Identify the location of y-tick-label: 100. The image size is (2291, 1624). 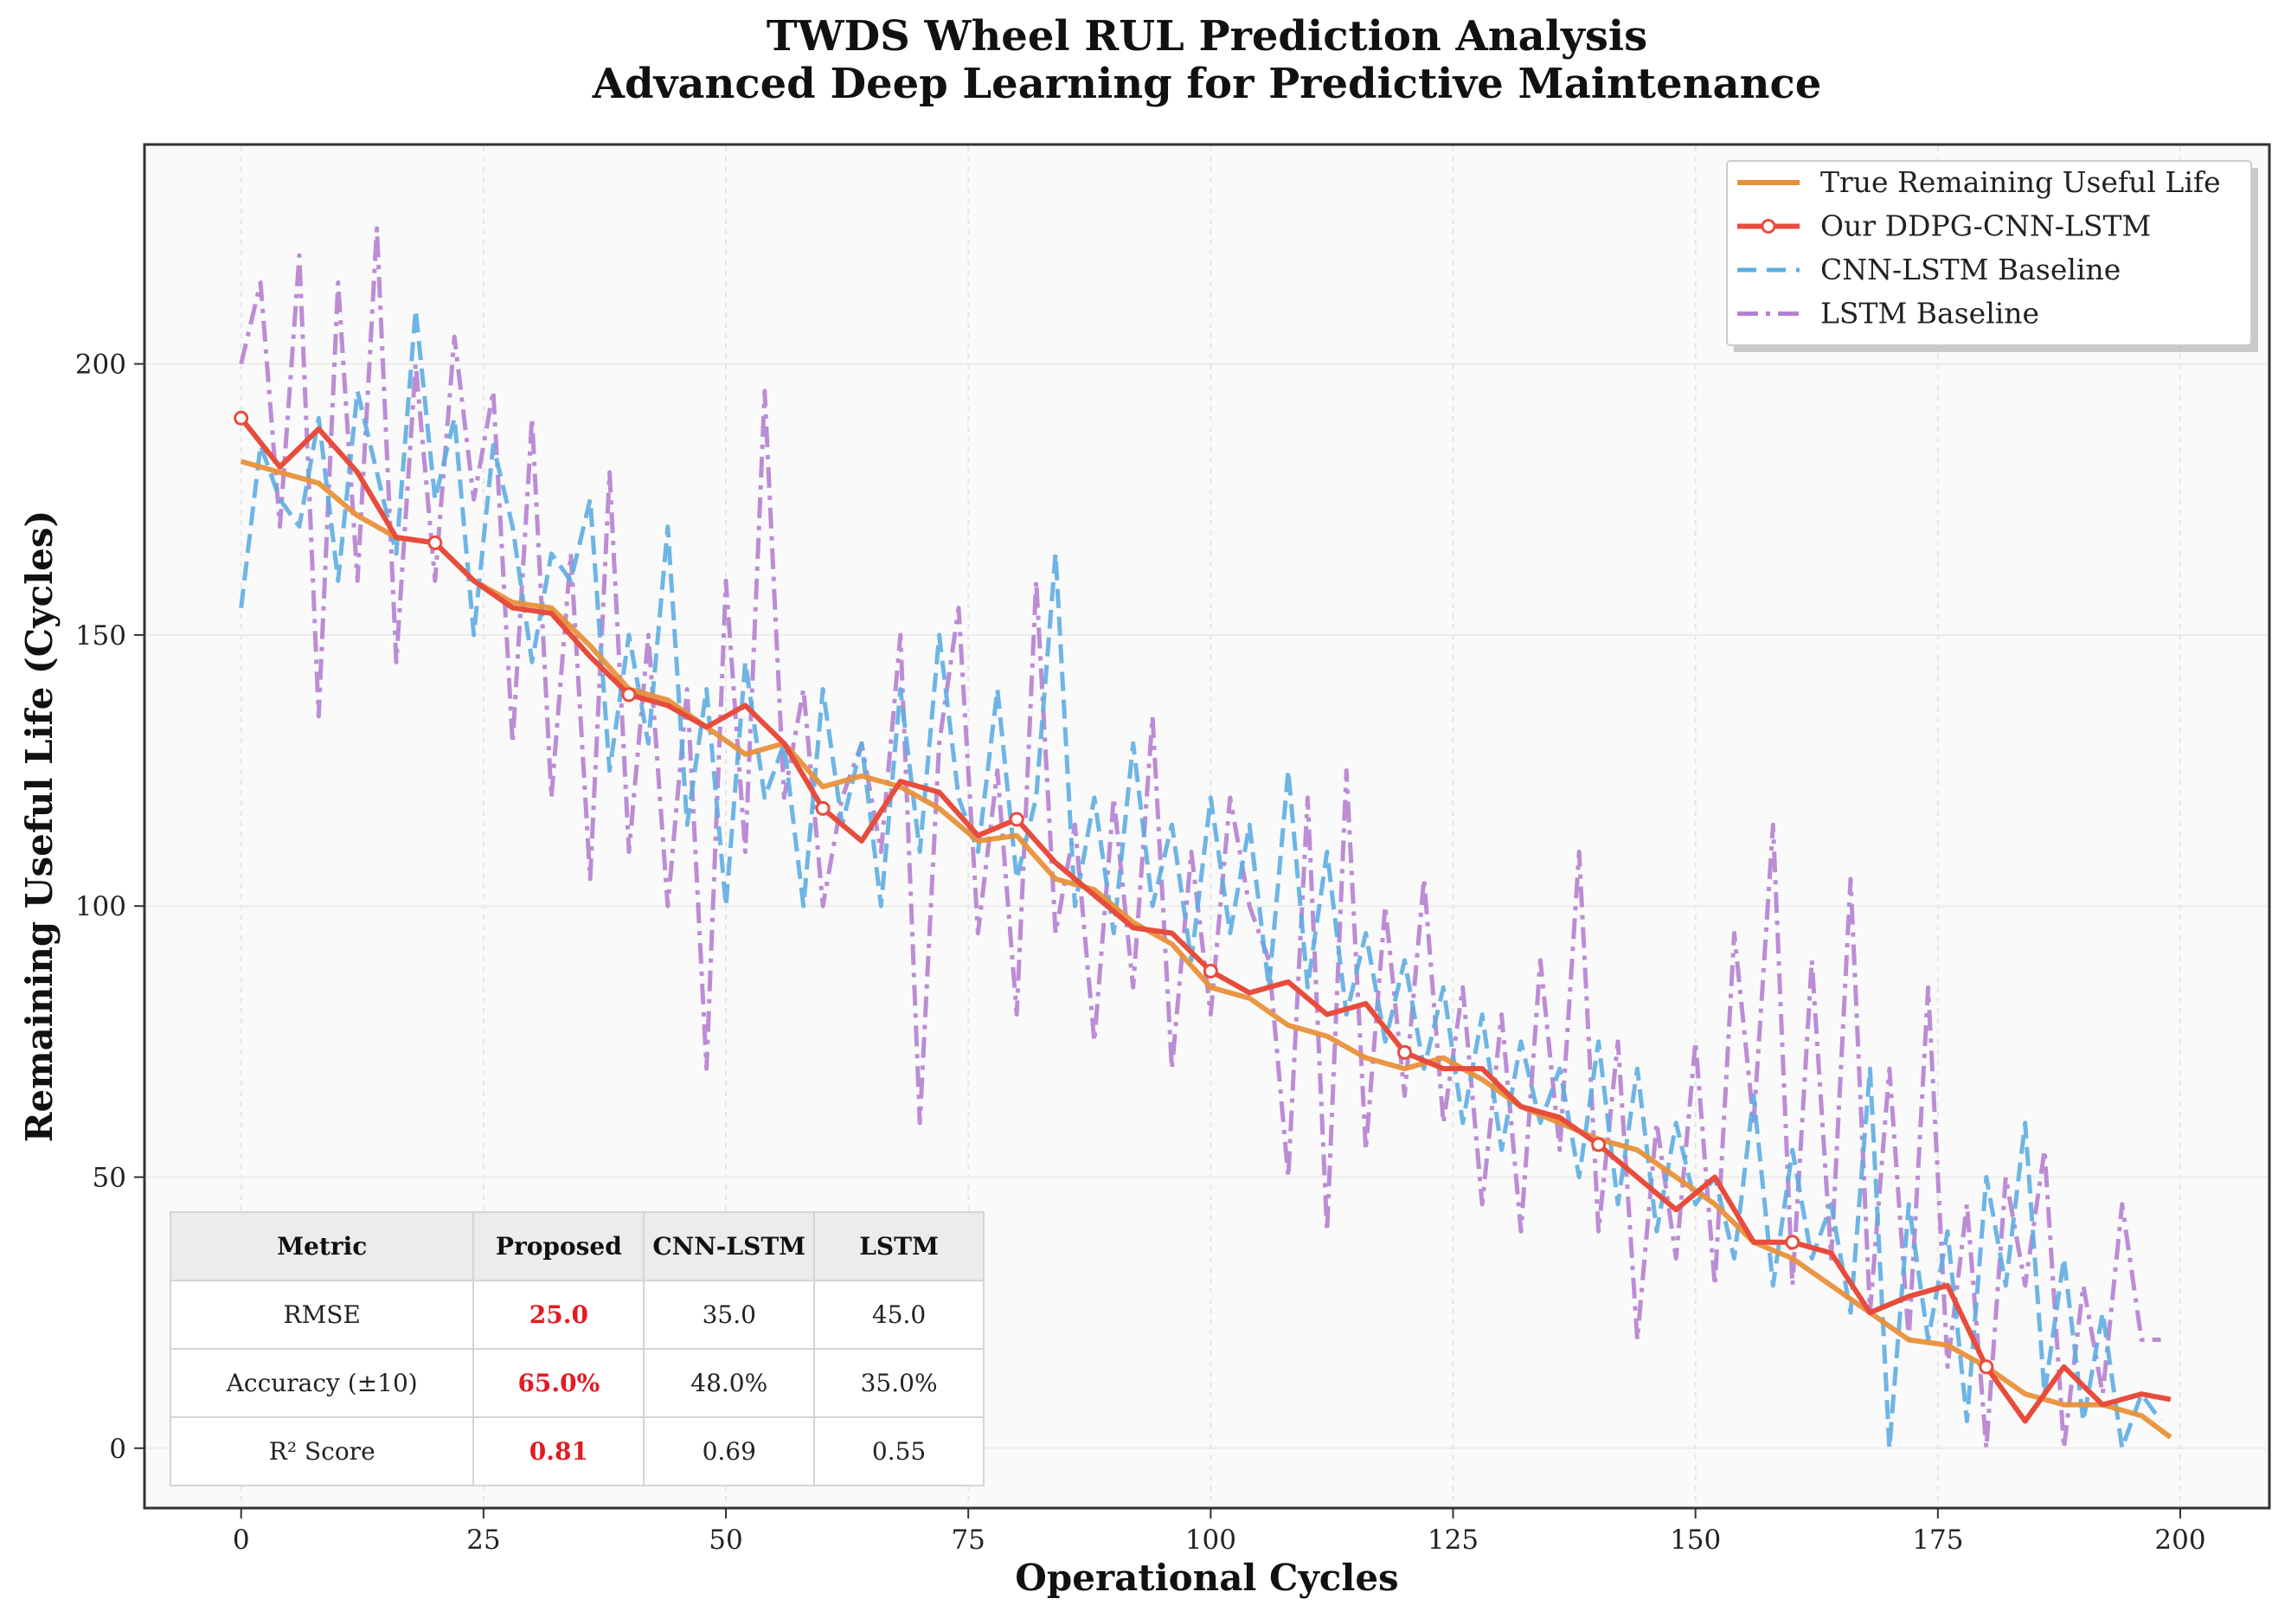
(100, 906).